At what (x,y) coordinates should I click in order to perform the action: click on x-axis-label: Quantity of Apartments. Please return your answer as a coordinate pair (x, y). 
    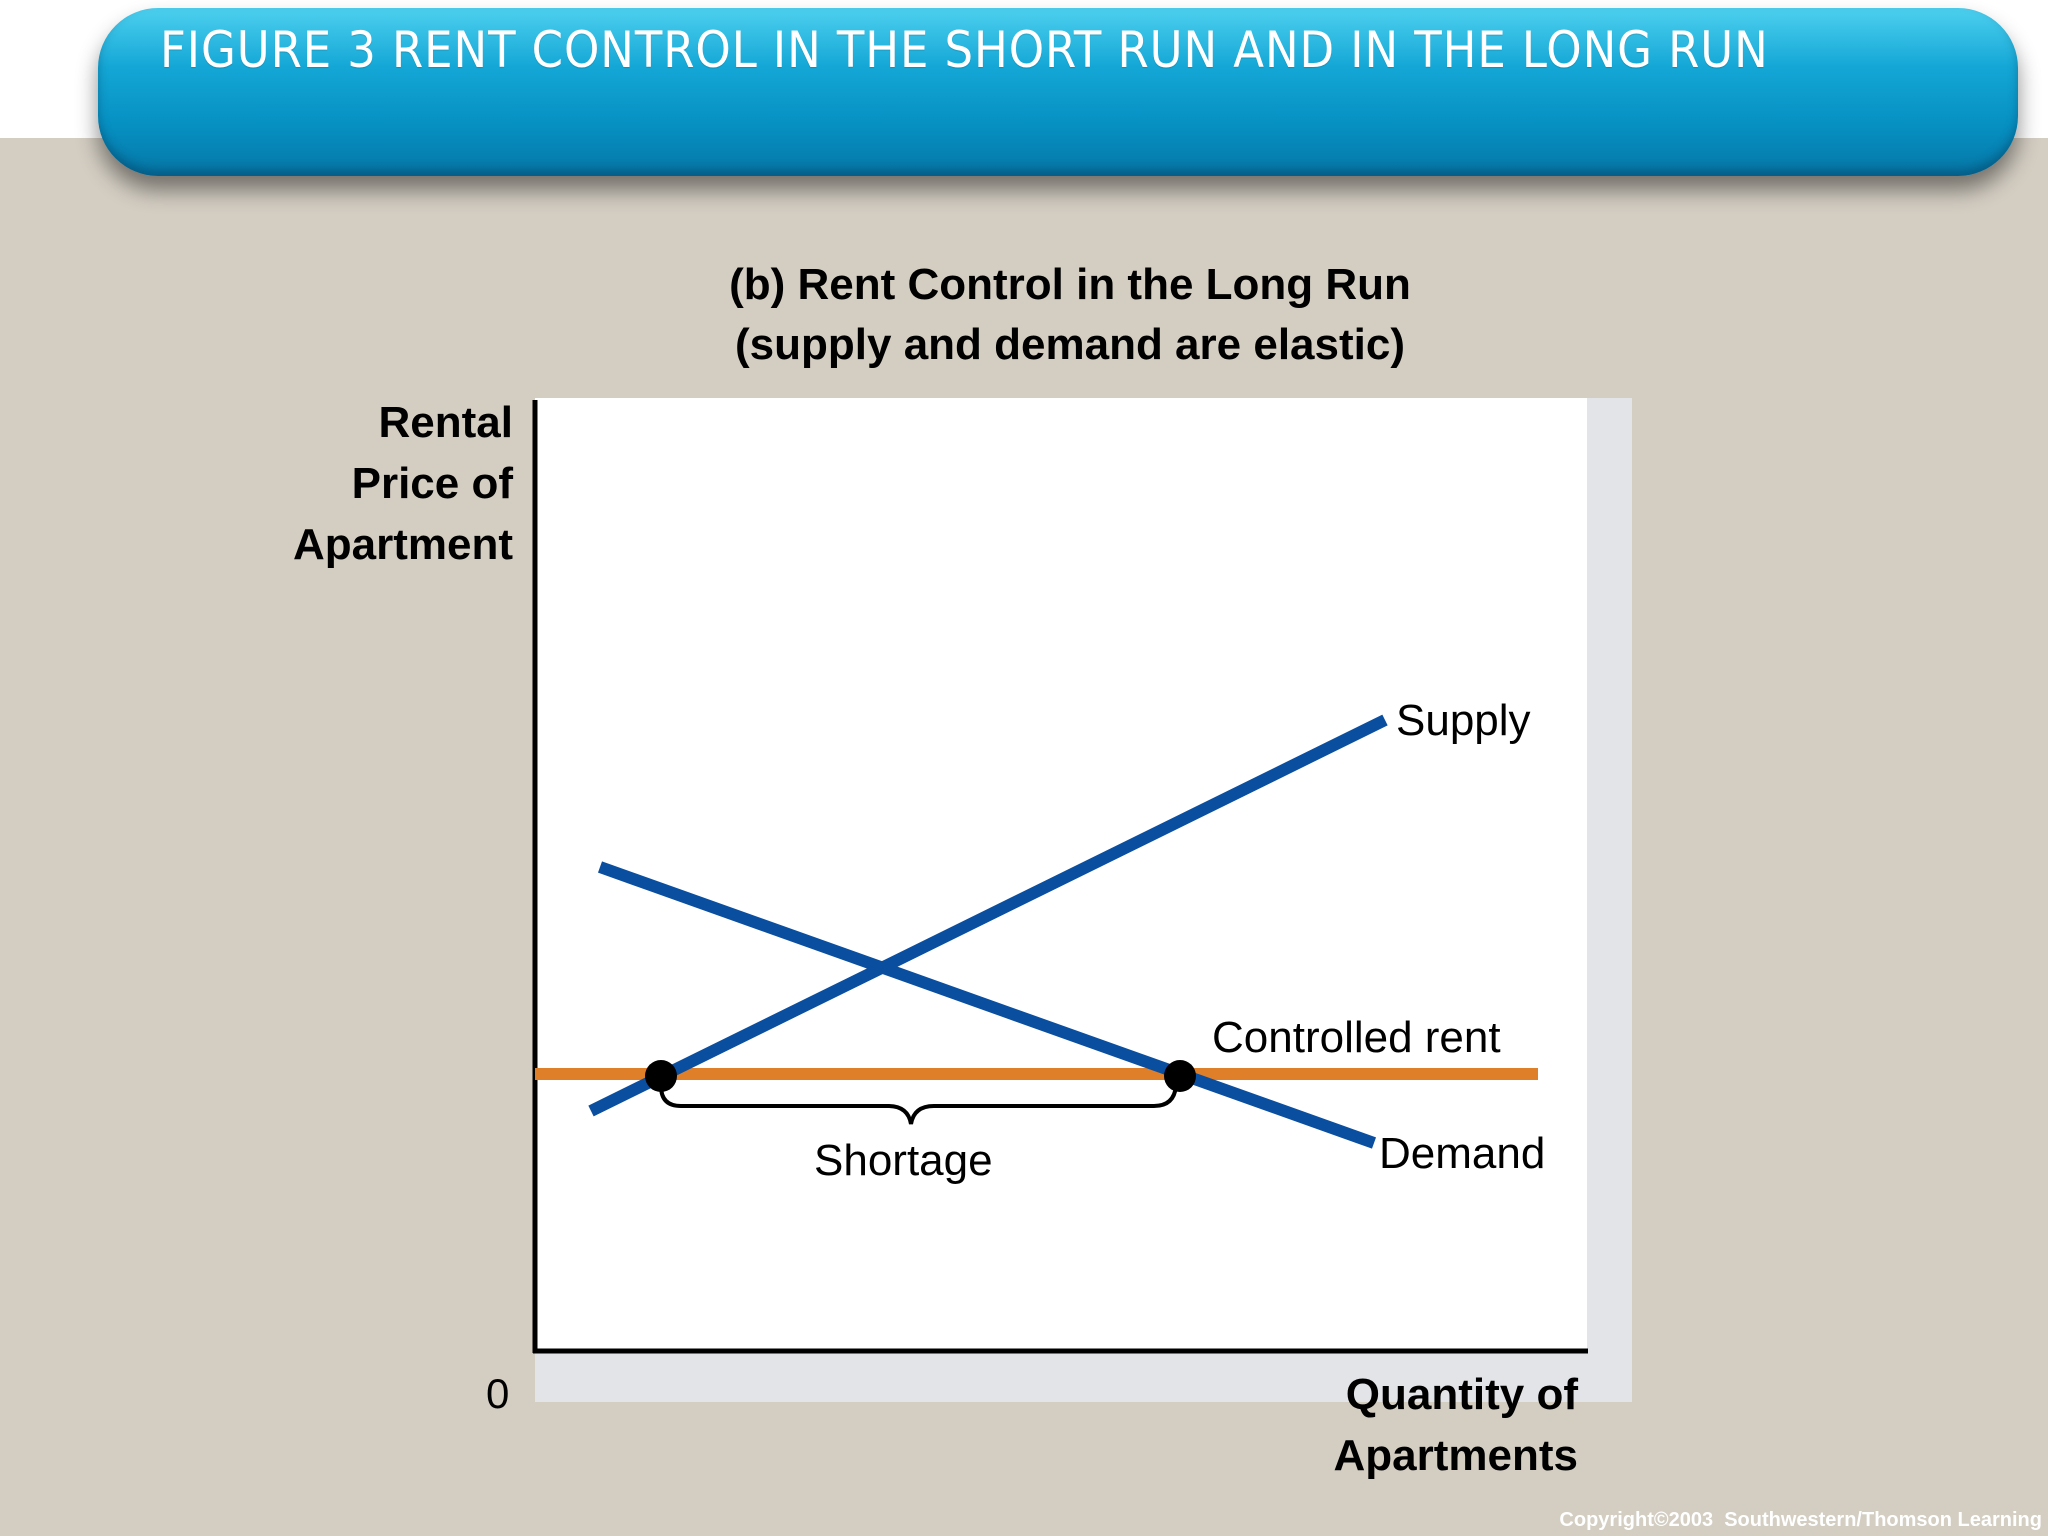
    Looking at the image, I should click on (1378, 1425).